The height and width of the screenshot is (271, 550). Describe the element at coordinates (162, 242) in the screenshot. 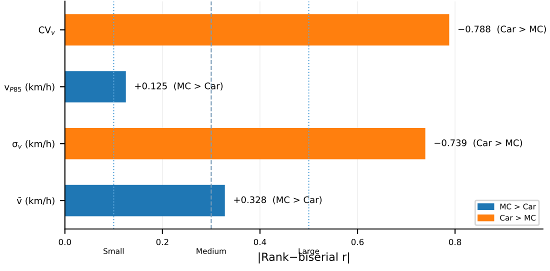

I see `x-tick-label: 0.2` at that location.